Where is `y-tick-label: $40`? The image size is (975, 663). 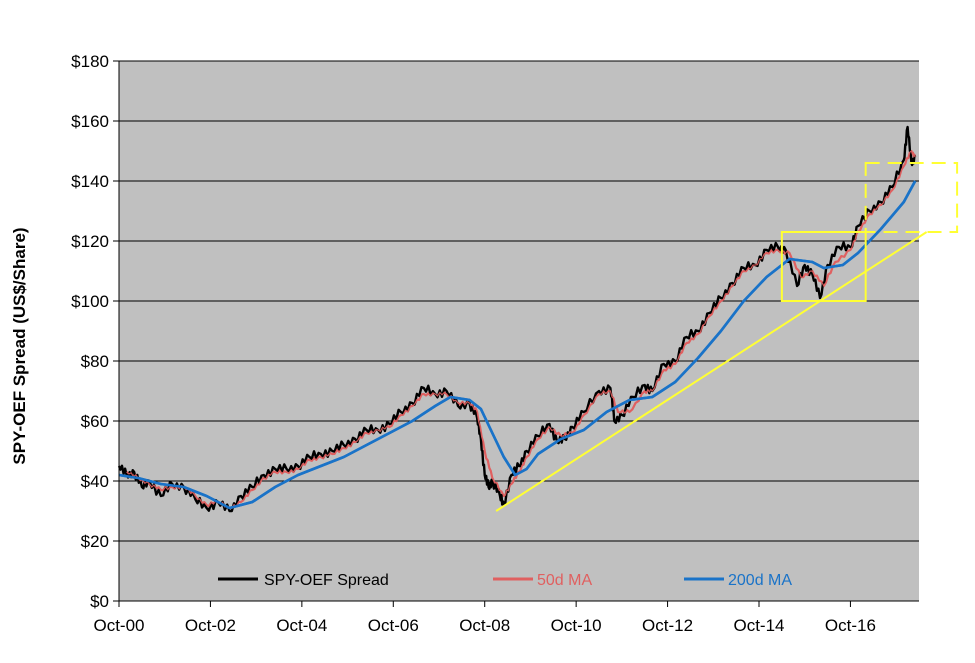
y-tick-label: $40 is located at coordinates (95, 481).